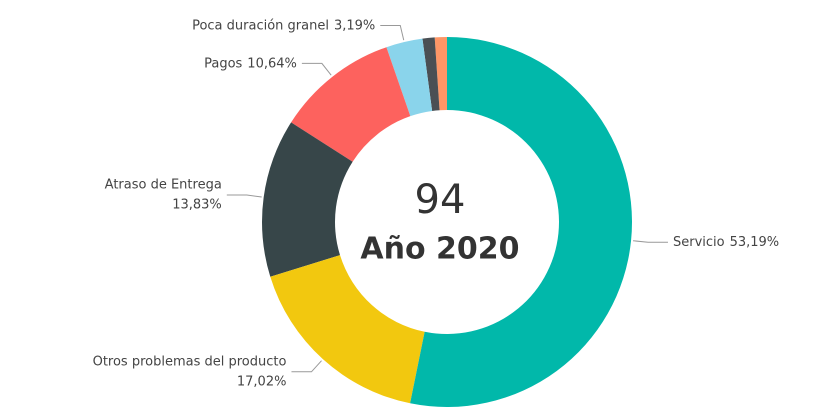  Describe the element at coordinates (354, 25) in the screenshot. I see `slice-value-label: 3,19%` at that location.